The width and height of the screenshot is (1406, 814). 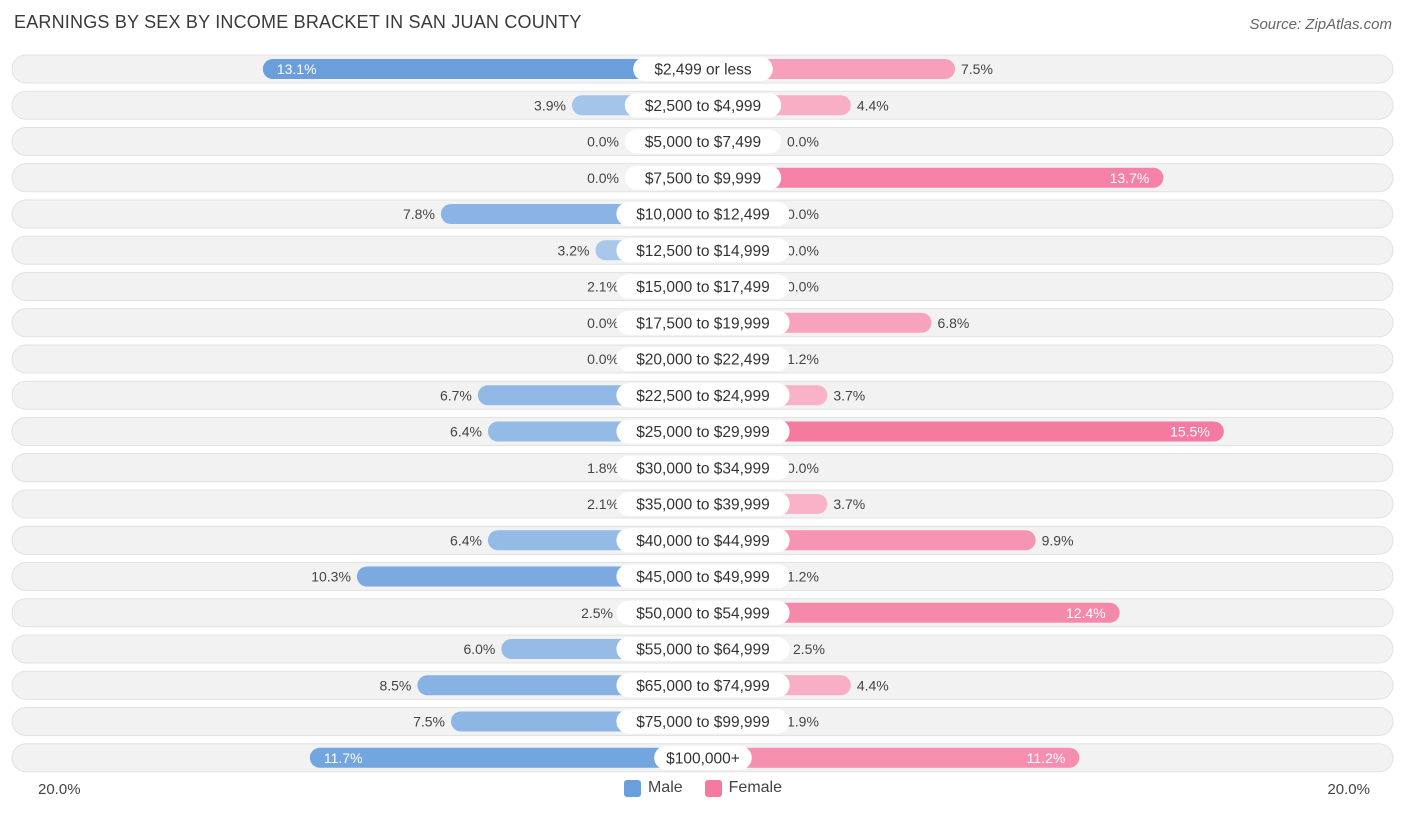 What do you see at coordinates (1190, 432) in the screenshot?
I see `data-label-female: 15.5%` at bounding box center [1190, 432].